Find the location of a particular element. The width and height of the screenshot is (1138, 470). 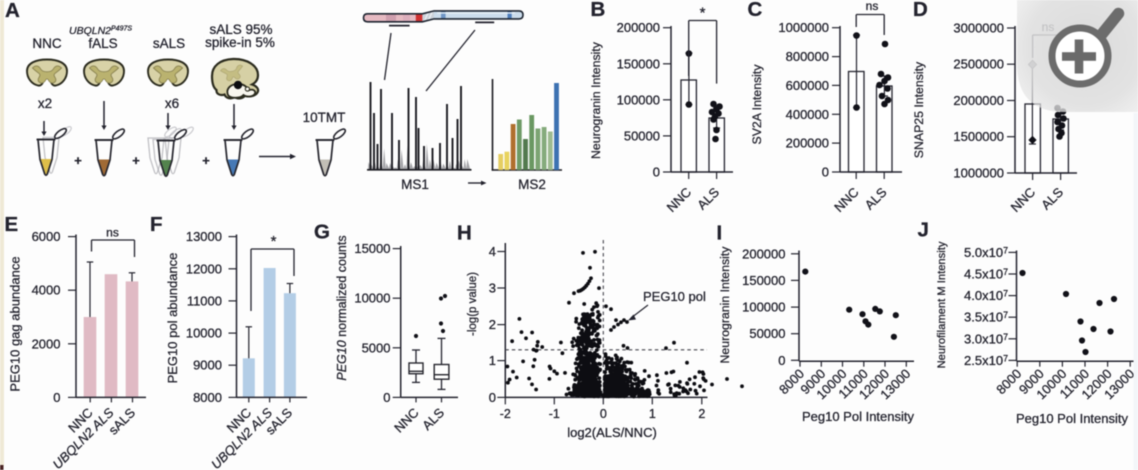

svg-text: 12000 is located at coordinates (204, 268).